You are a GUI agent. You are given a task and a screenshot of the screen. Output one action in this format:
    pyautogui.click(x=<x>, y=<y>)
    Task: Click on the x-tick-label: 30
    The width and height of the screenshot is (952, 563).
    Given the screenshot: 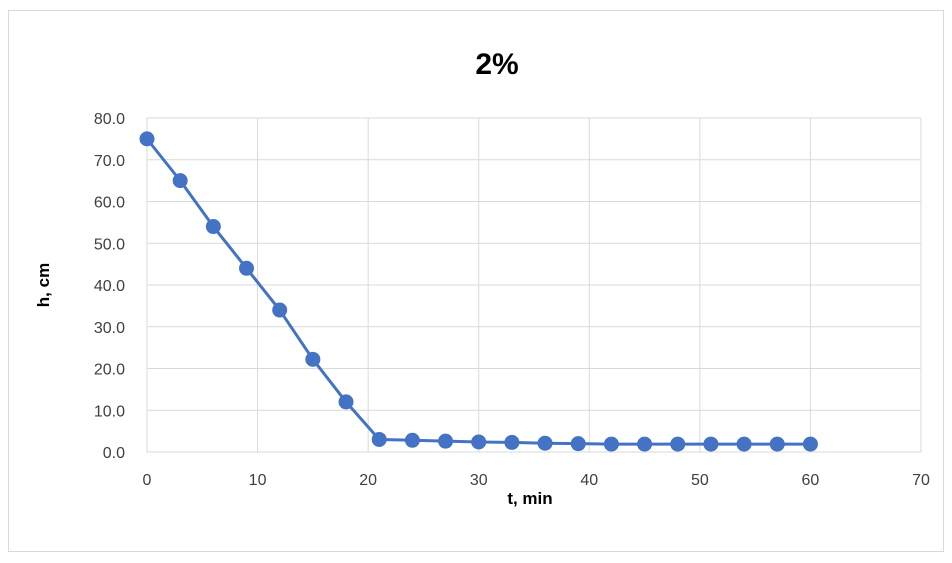 What is the action you would take?
    pyautogui.click(x=479, y=480)
    